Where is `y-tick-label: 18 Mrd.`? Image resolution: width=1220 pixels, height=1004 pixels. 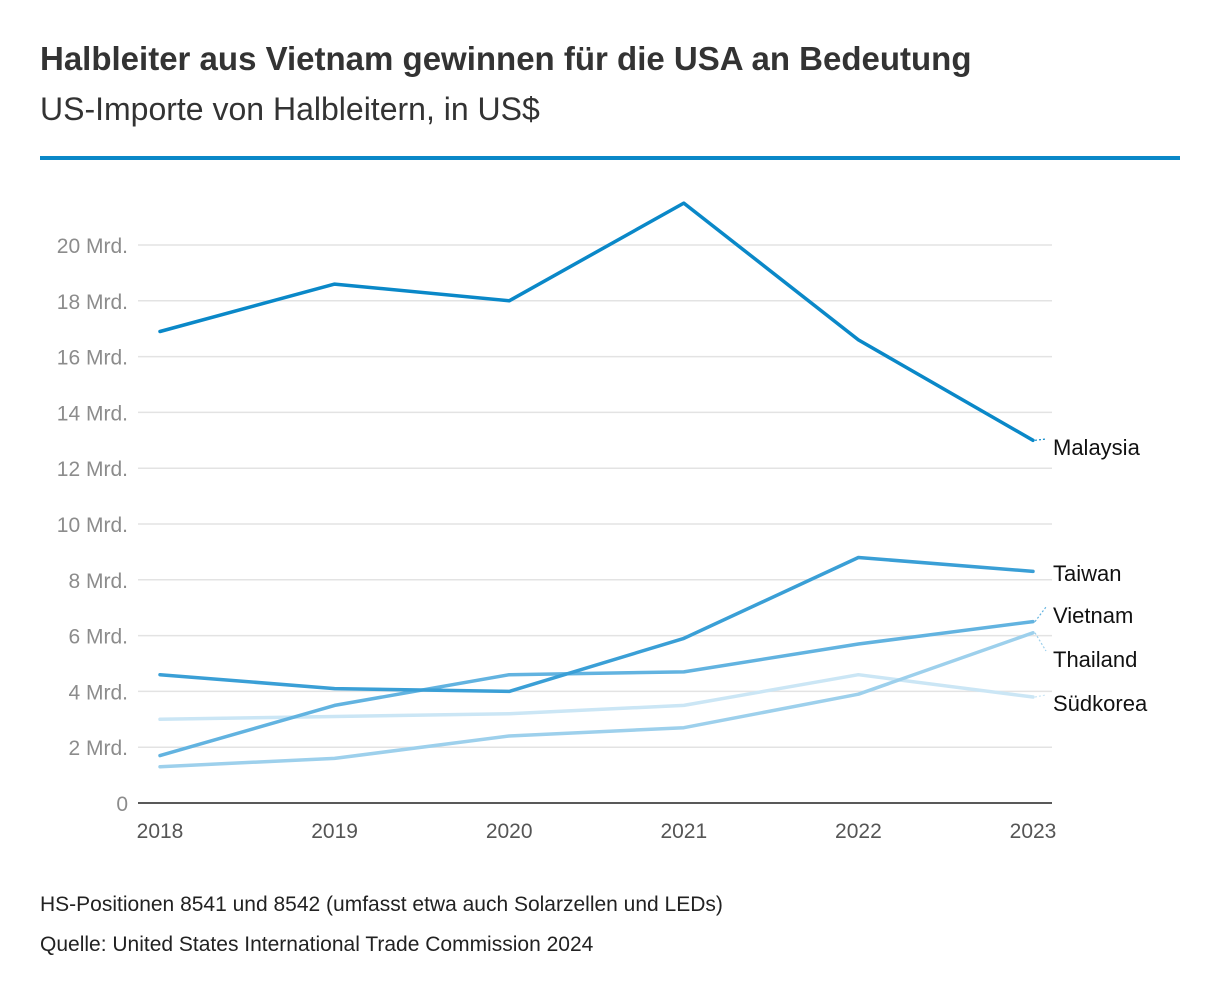 y-tick-label: 18 Mrd. is located at coordinates (92, 302).